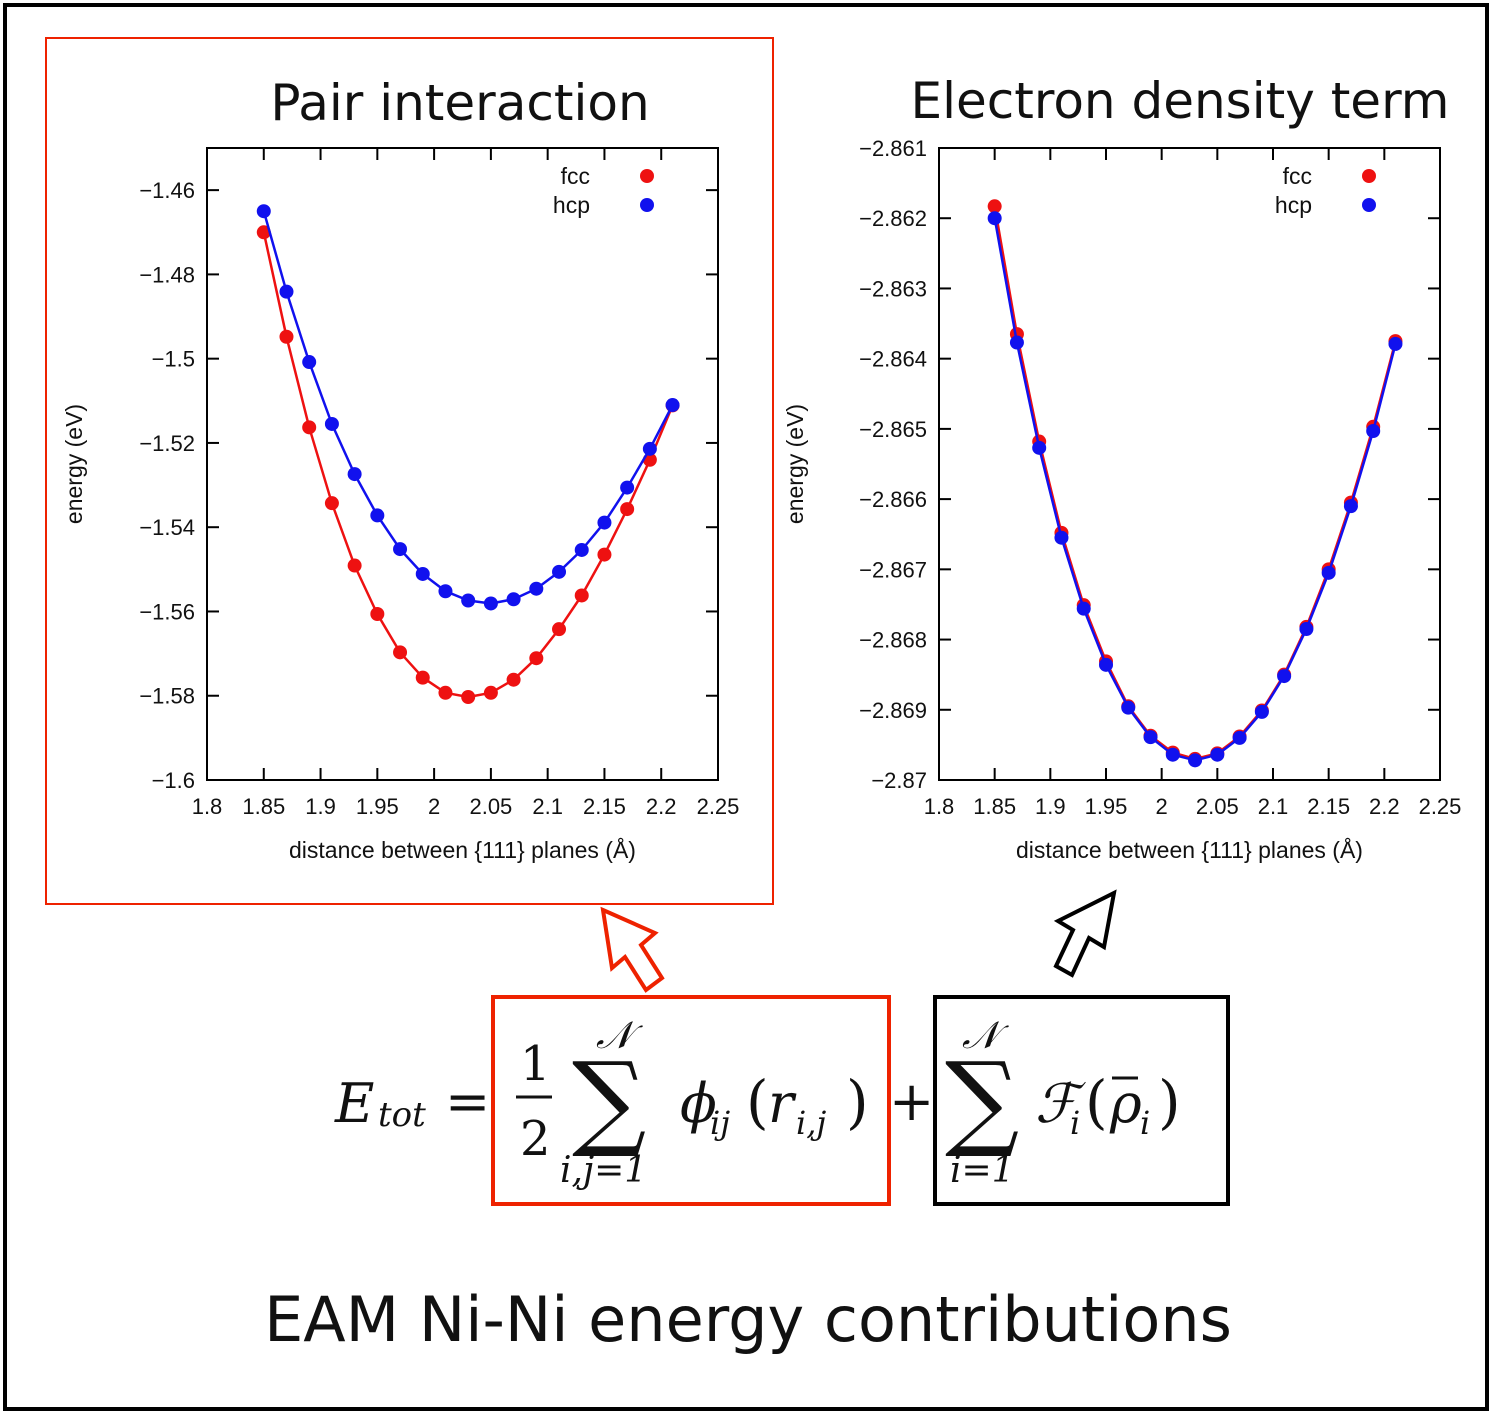 This screenshot has width=1496, height=1418. What do you see at coordinates (1085, 933) in the screenshot?
I see `black-hollow-arrow-icon` at bounding box center [1085, 933].